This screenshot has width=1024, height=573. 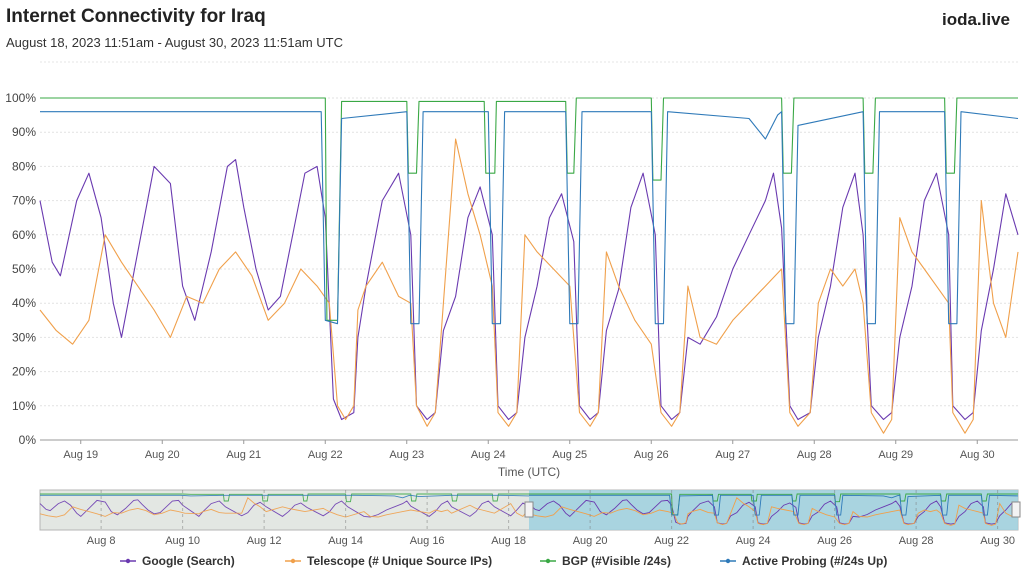 I want to click on y-tick-label: 30%, so click(x=24, y=337).